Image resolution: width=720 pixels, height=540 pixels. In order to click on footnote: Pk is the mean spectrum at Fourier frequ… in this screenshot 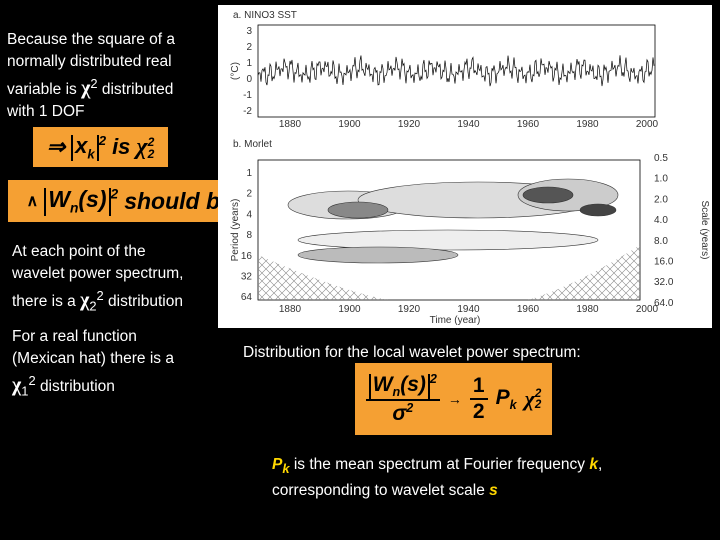, I will do `click(437, 478)`.